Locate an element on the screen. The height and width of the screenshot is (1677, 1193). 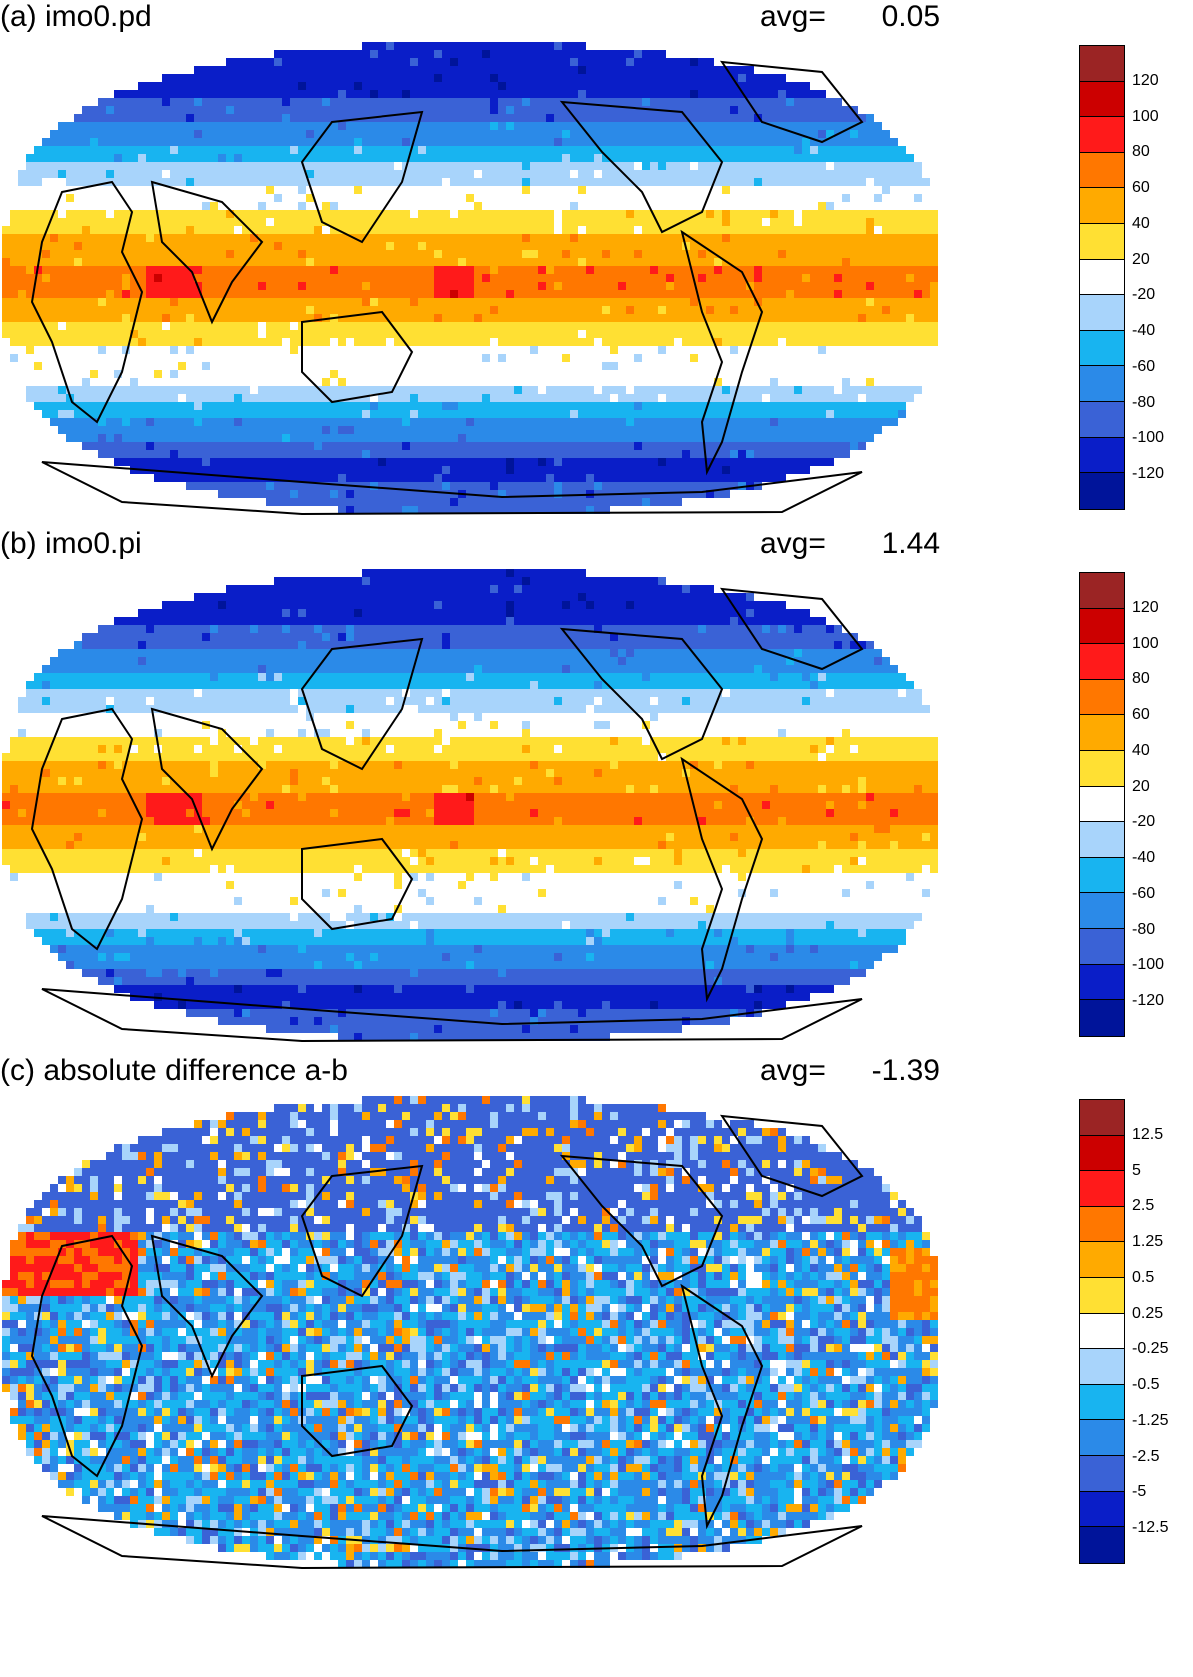
colorbar-a is located at coordinates (1102, 277).